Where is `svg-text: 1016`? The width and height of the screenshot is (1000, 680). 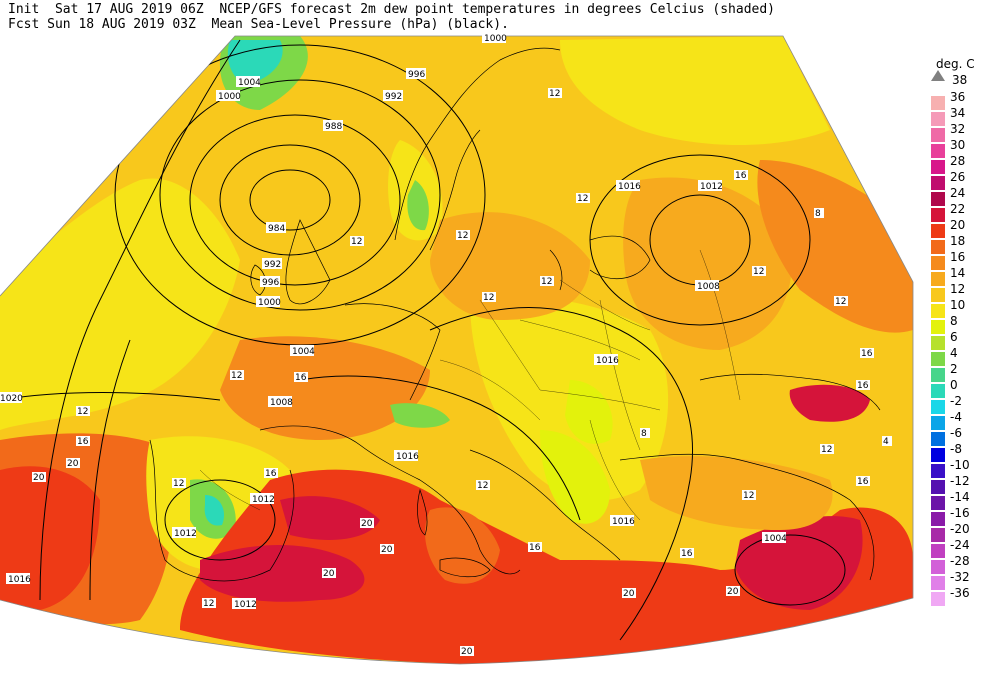 svg-text: 1016 is located at coordinates (629, 187).